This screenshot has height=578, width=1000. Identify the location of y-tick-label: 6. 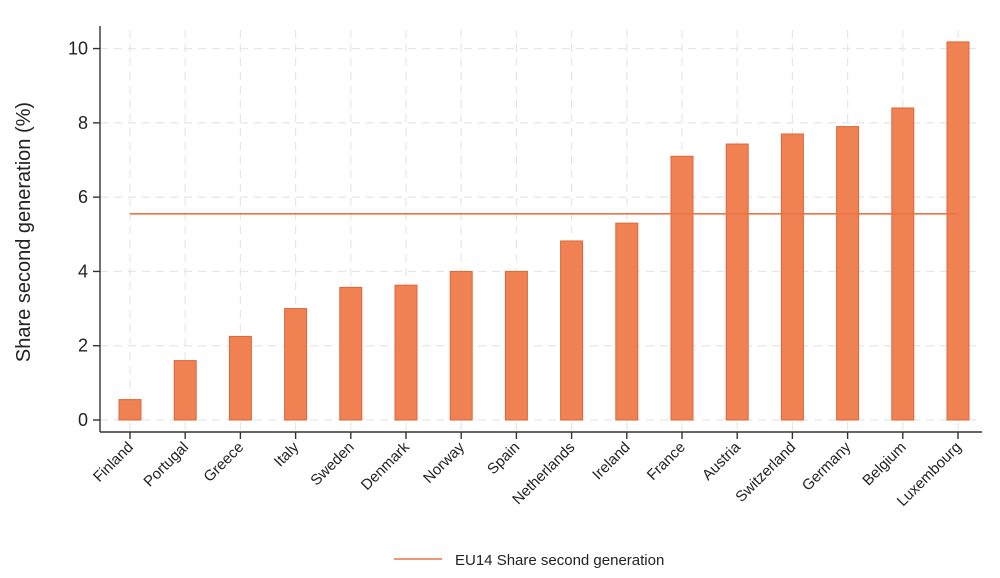
(83, 197).